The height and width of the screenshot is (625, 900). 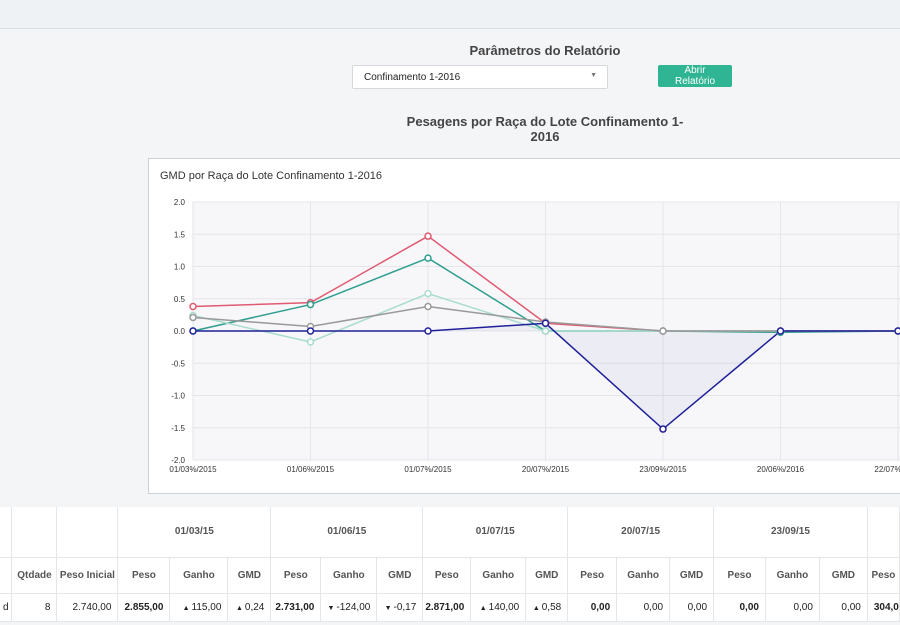 I want to click on date-header: 20/07/15, so click(x=641, y=532).